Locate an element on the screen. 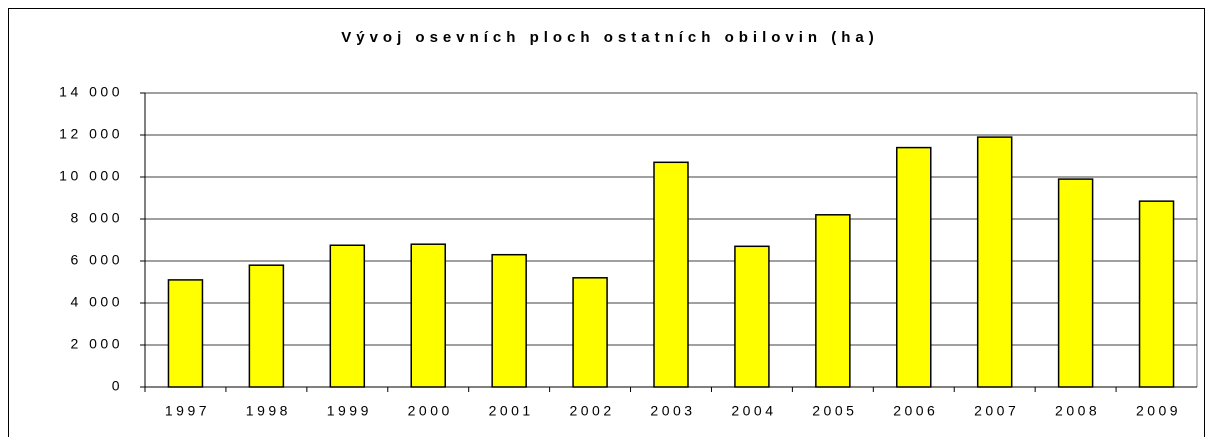 This screenshot has height=437, width=1213. x-tick-label: 2007 is located at coordinates (996, 411).